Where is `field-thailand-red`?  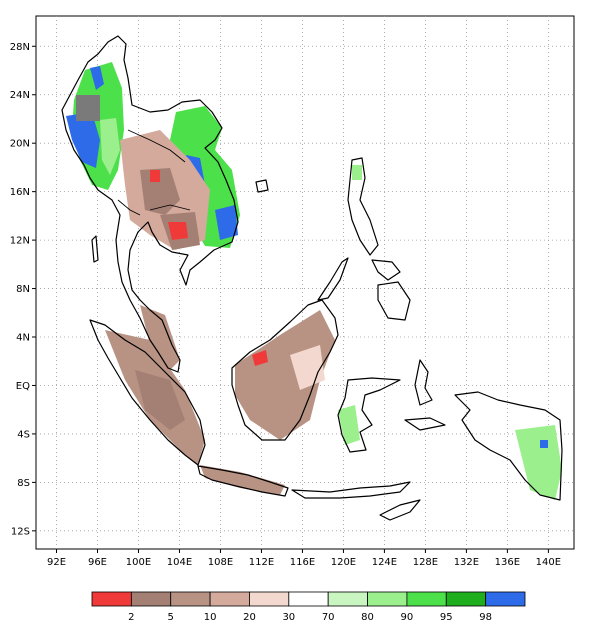
field-thailand-red is located at coordinates (155, 176).